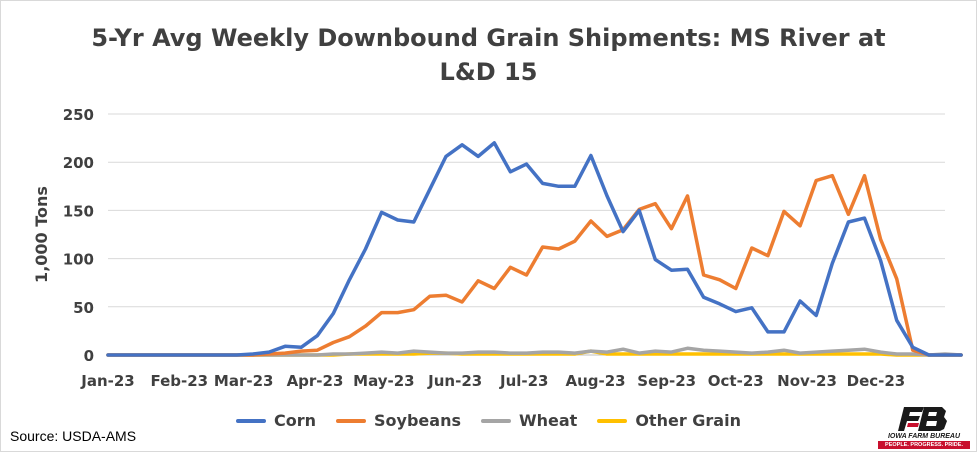 The height and width of the screenshot is (452, 977). Describe the element at coordinates (78, 163) in the screenshot. I see `y-tick-label: 200` at that location.